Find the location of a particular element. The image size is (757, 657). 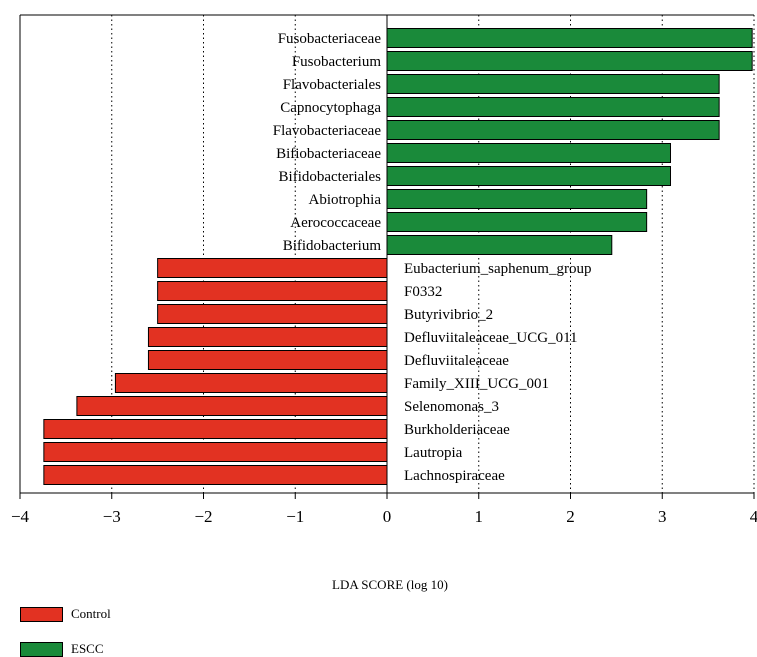

x-tick-label: −3 is located at coordinates (112, 516).